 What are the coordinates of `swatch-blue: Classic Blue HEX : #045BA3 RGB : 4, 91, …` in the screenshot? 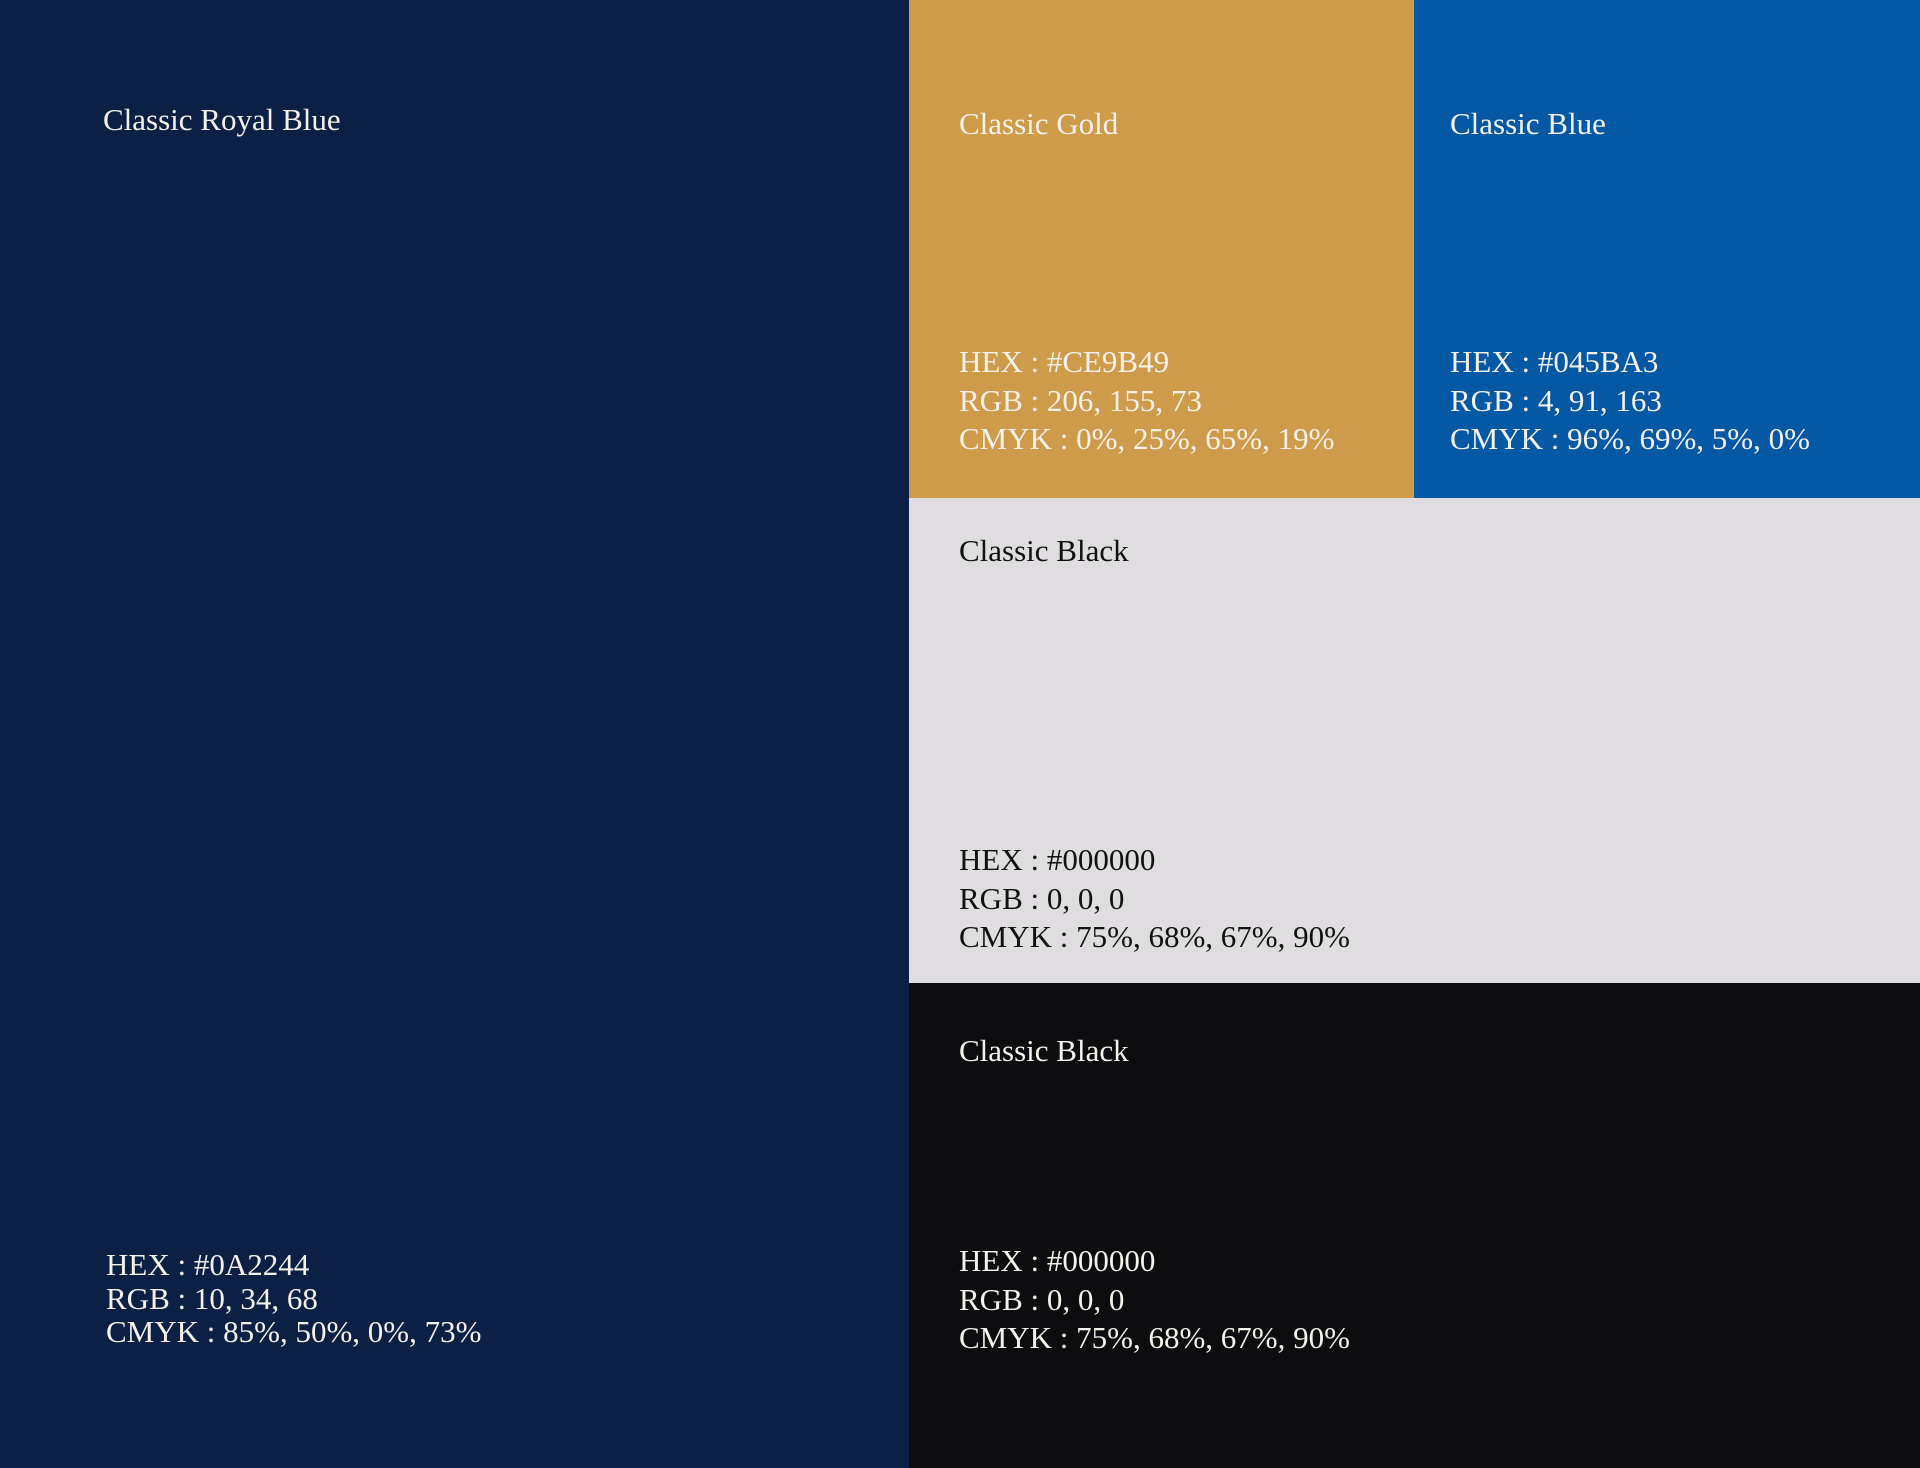 It's located at (1667, 249).